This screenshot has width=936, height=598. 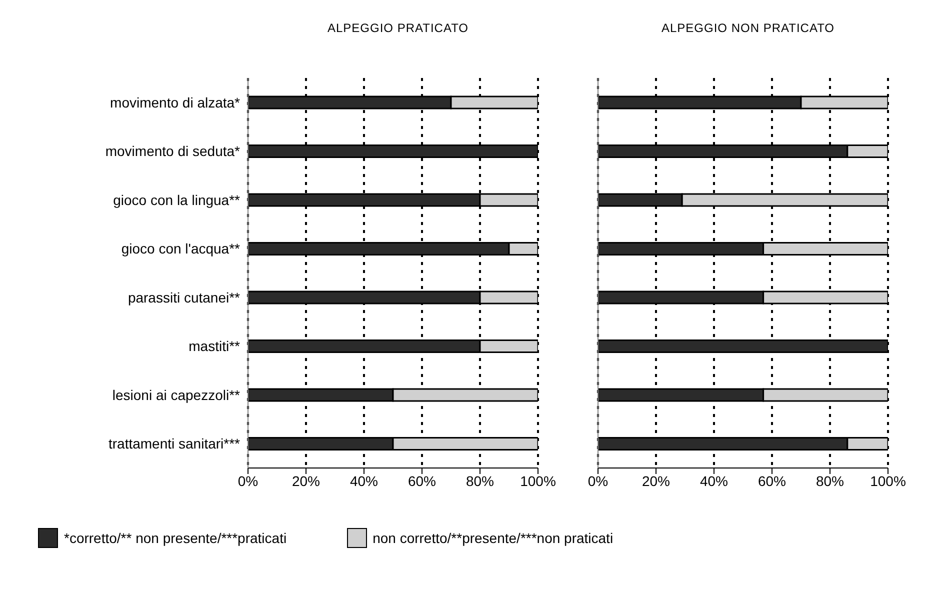 I want to click on y-tick-label: movimento di alzata*, so click(x=175, y=102).